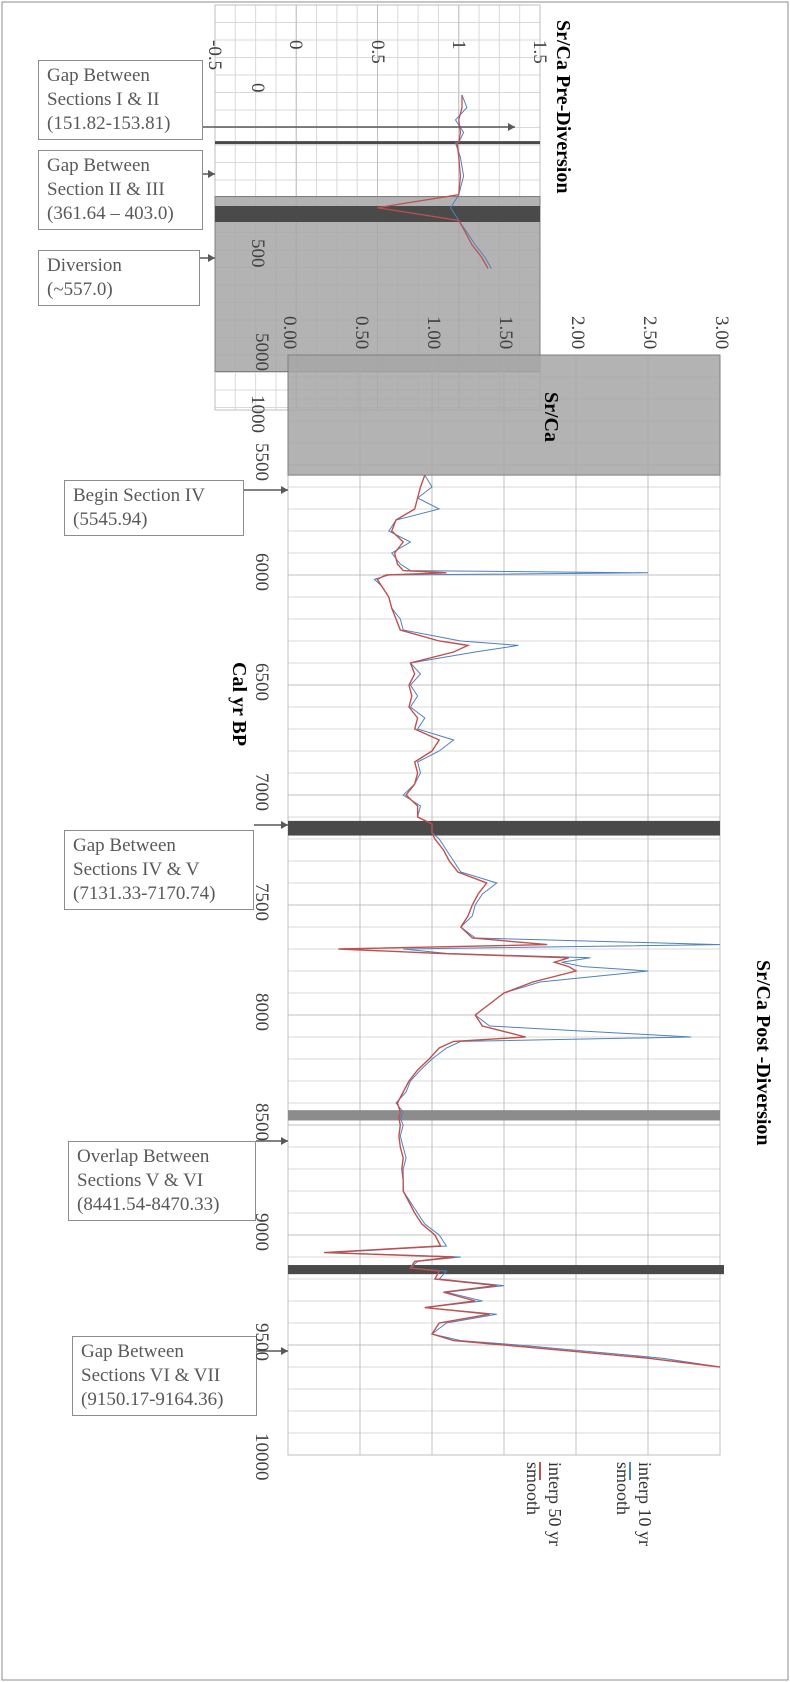 The width and height of the screenshot is (790, 1682). What do you see at coordinates (377, 52) in the screenshot?
I see `pre-y-tick-label: 0.5` at bounding box center [377, 52].